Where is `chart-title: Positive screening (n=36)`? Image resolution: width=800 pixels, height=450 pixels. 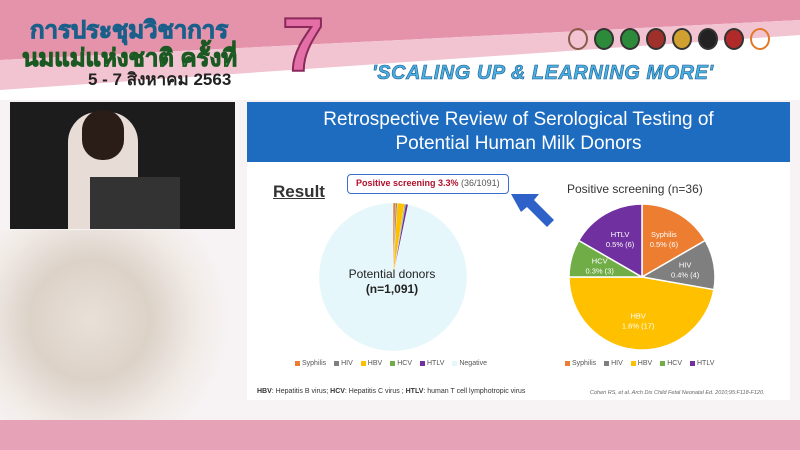
chart-title: Positive screening (n=36) is located at coordinates (635, 189).